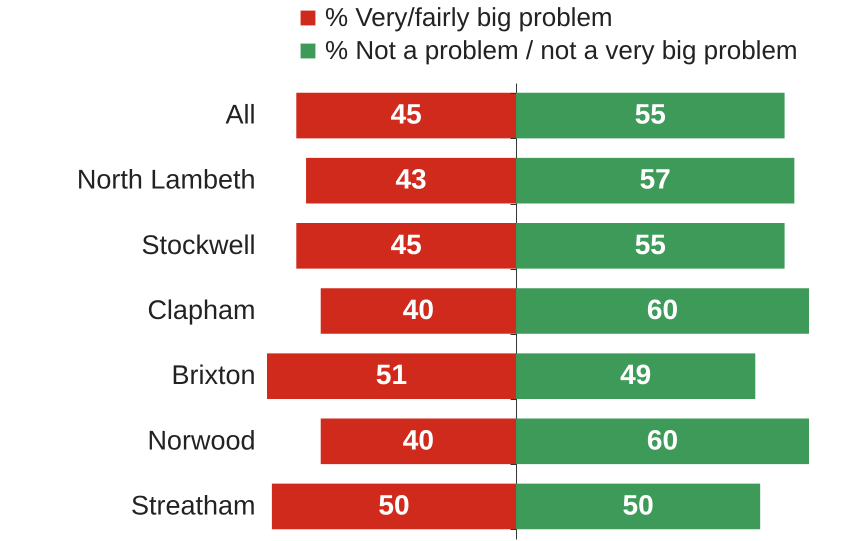  What do you see at coordinates (193, 505) in the screenshot?
I see `y-tick-label: Streatham` at bounding box center [193, 505].